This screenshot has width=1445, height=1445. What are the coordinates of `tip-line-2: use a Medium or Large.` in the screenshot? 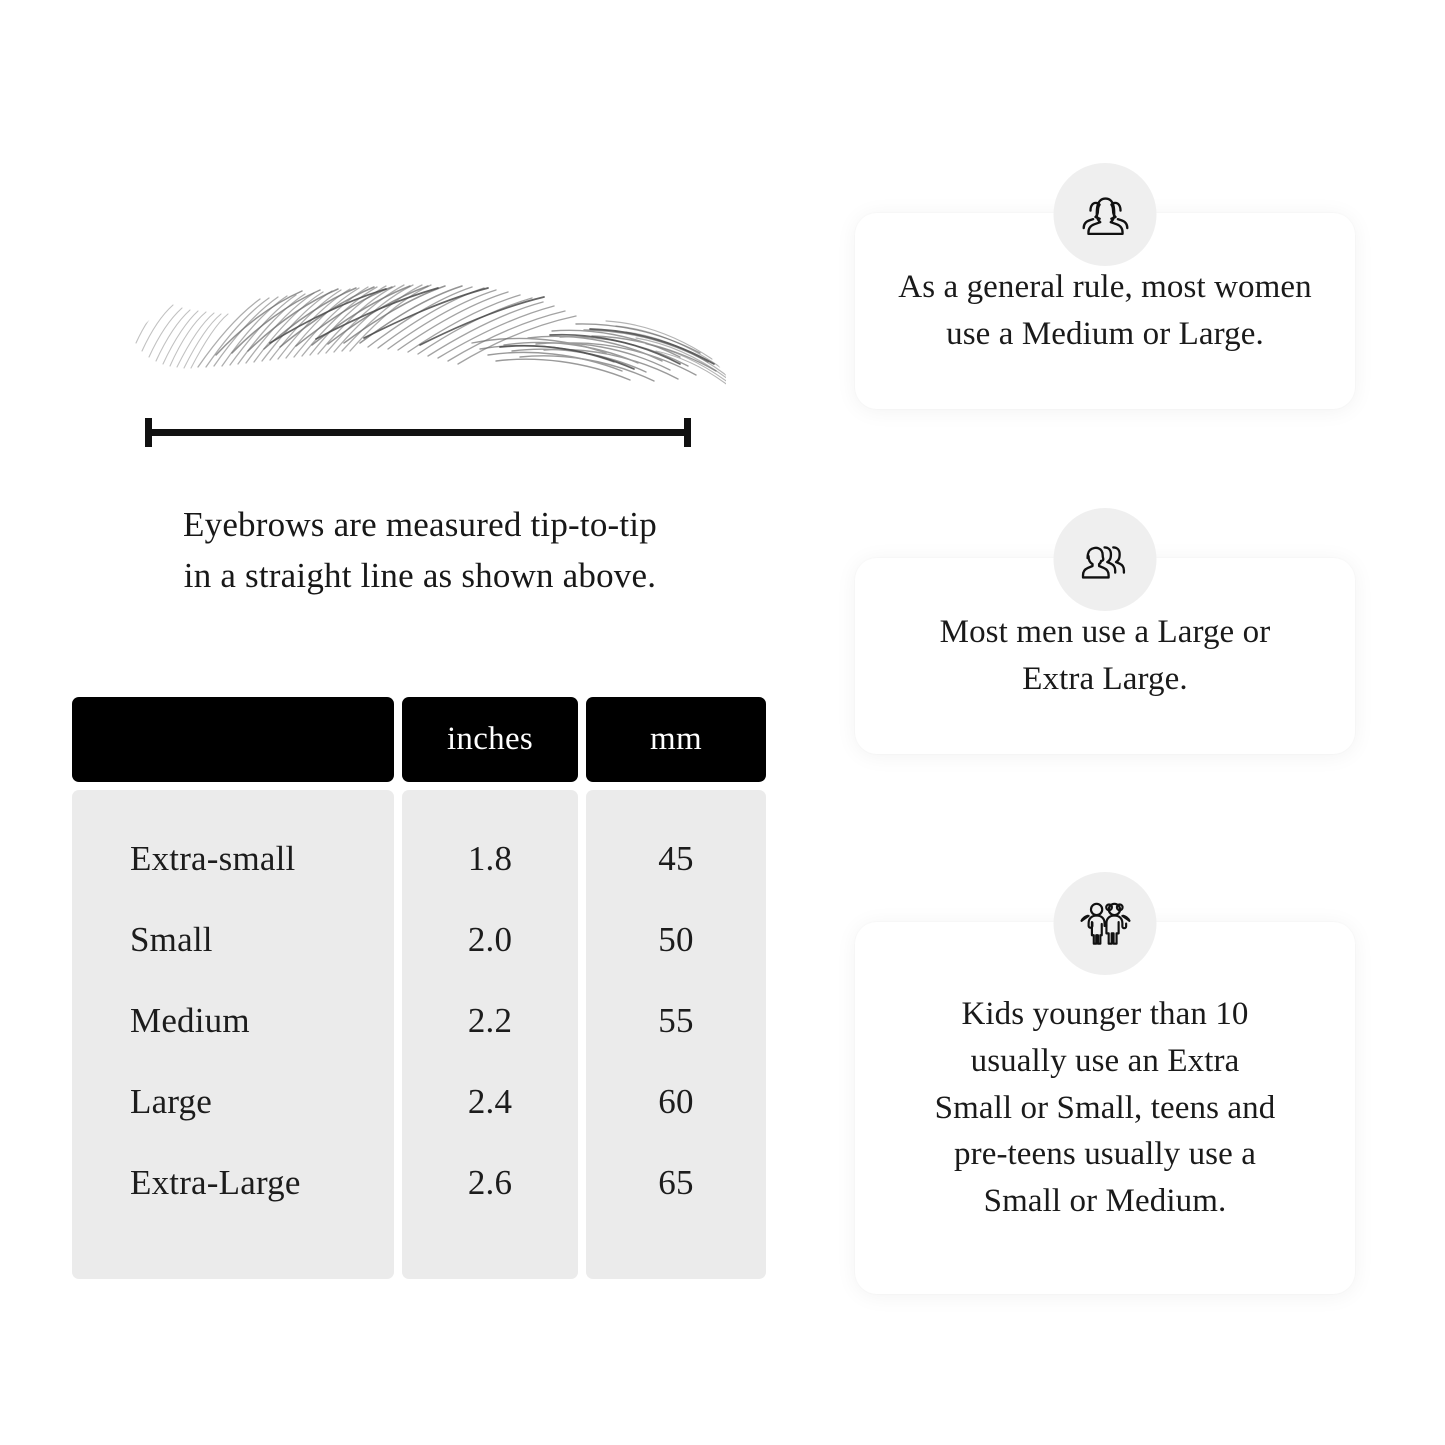 It's located at (1105, 334).